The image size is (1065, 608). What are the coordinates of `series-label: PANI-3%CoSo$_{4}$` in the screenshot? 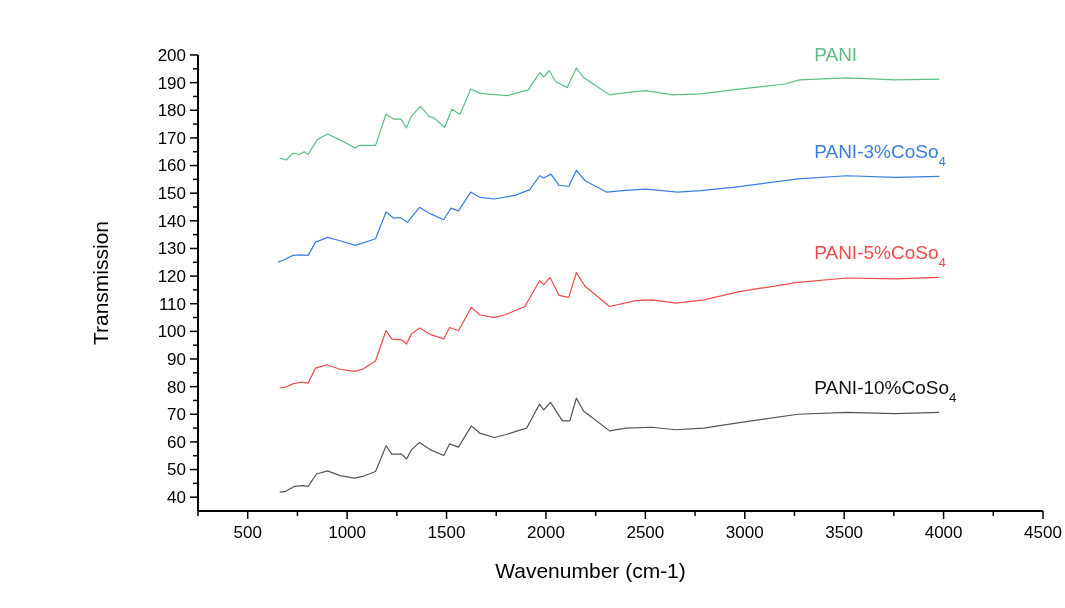 It's located at (880, 155).